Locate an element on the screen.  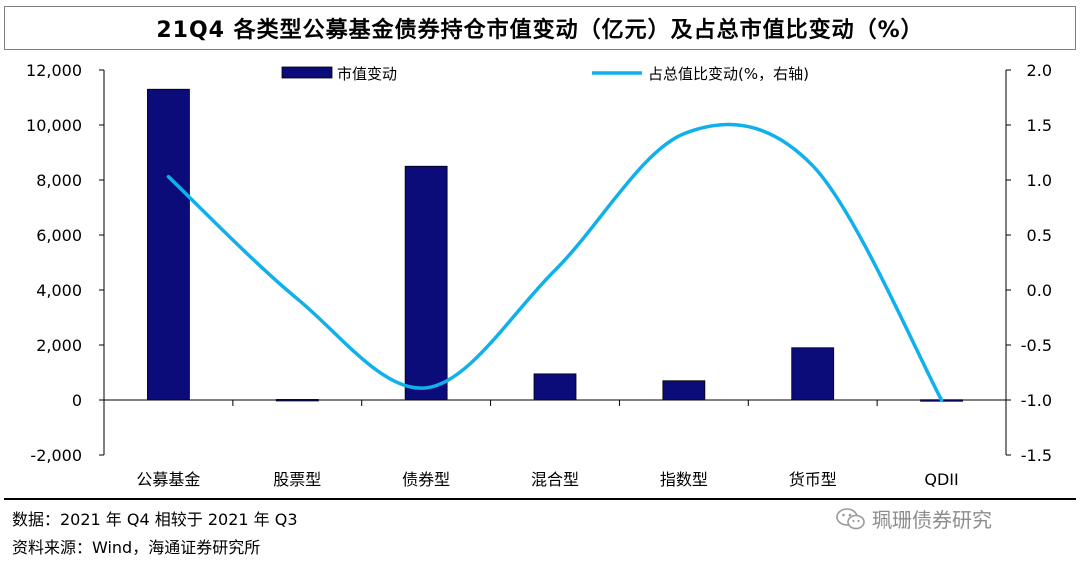
data-note: 数据：2021 年 Q4 相较于 2021 年 Q3 is located at coordinates (155, 519).